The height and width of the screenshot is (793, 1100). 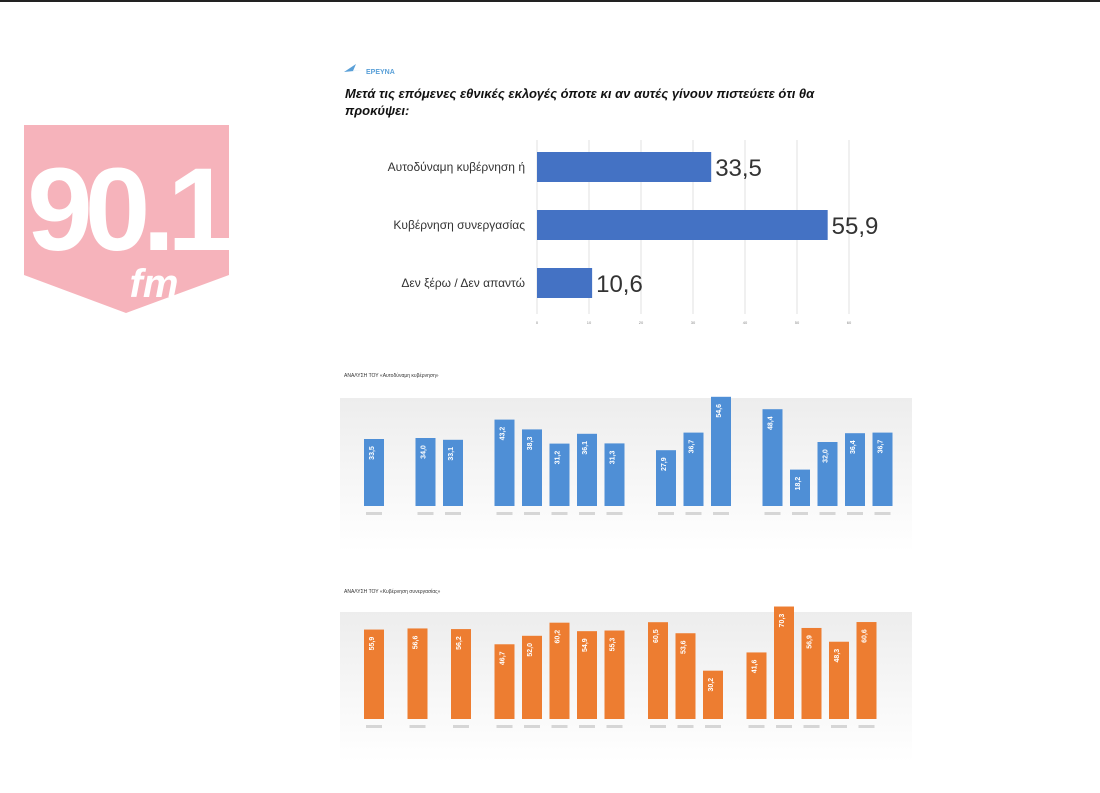 What do you see at coordinates (558, 637) in the screenshot?
I see `bar-label-g3-2: 60,2` at bounding box center [558, 637].